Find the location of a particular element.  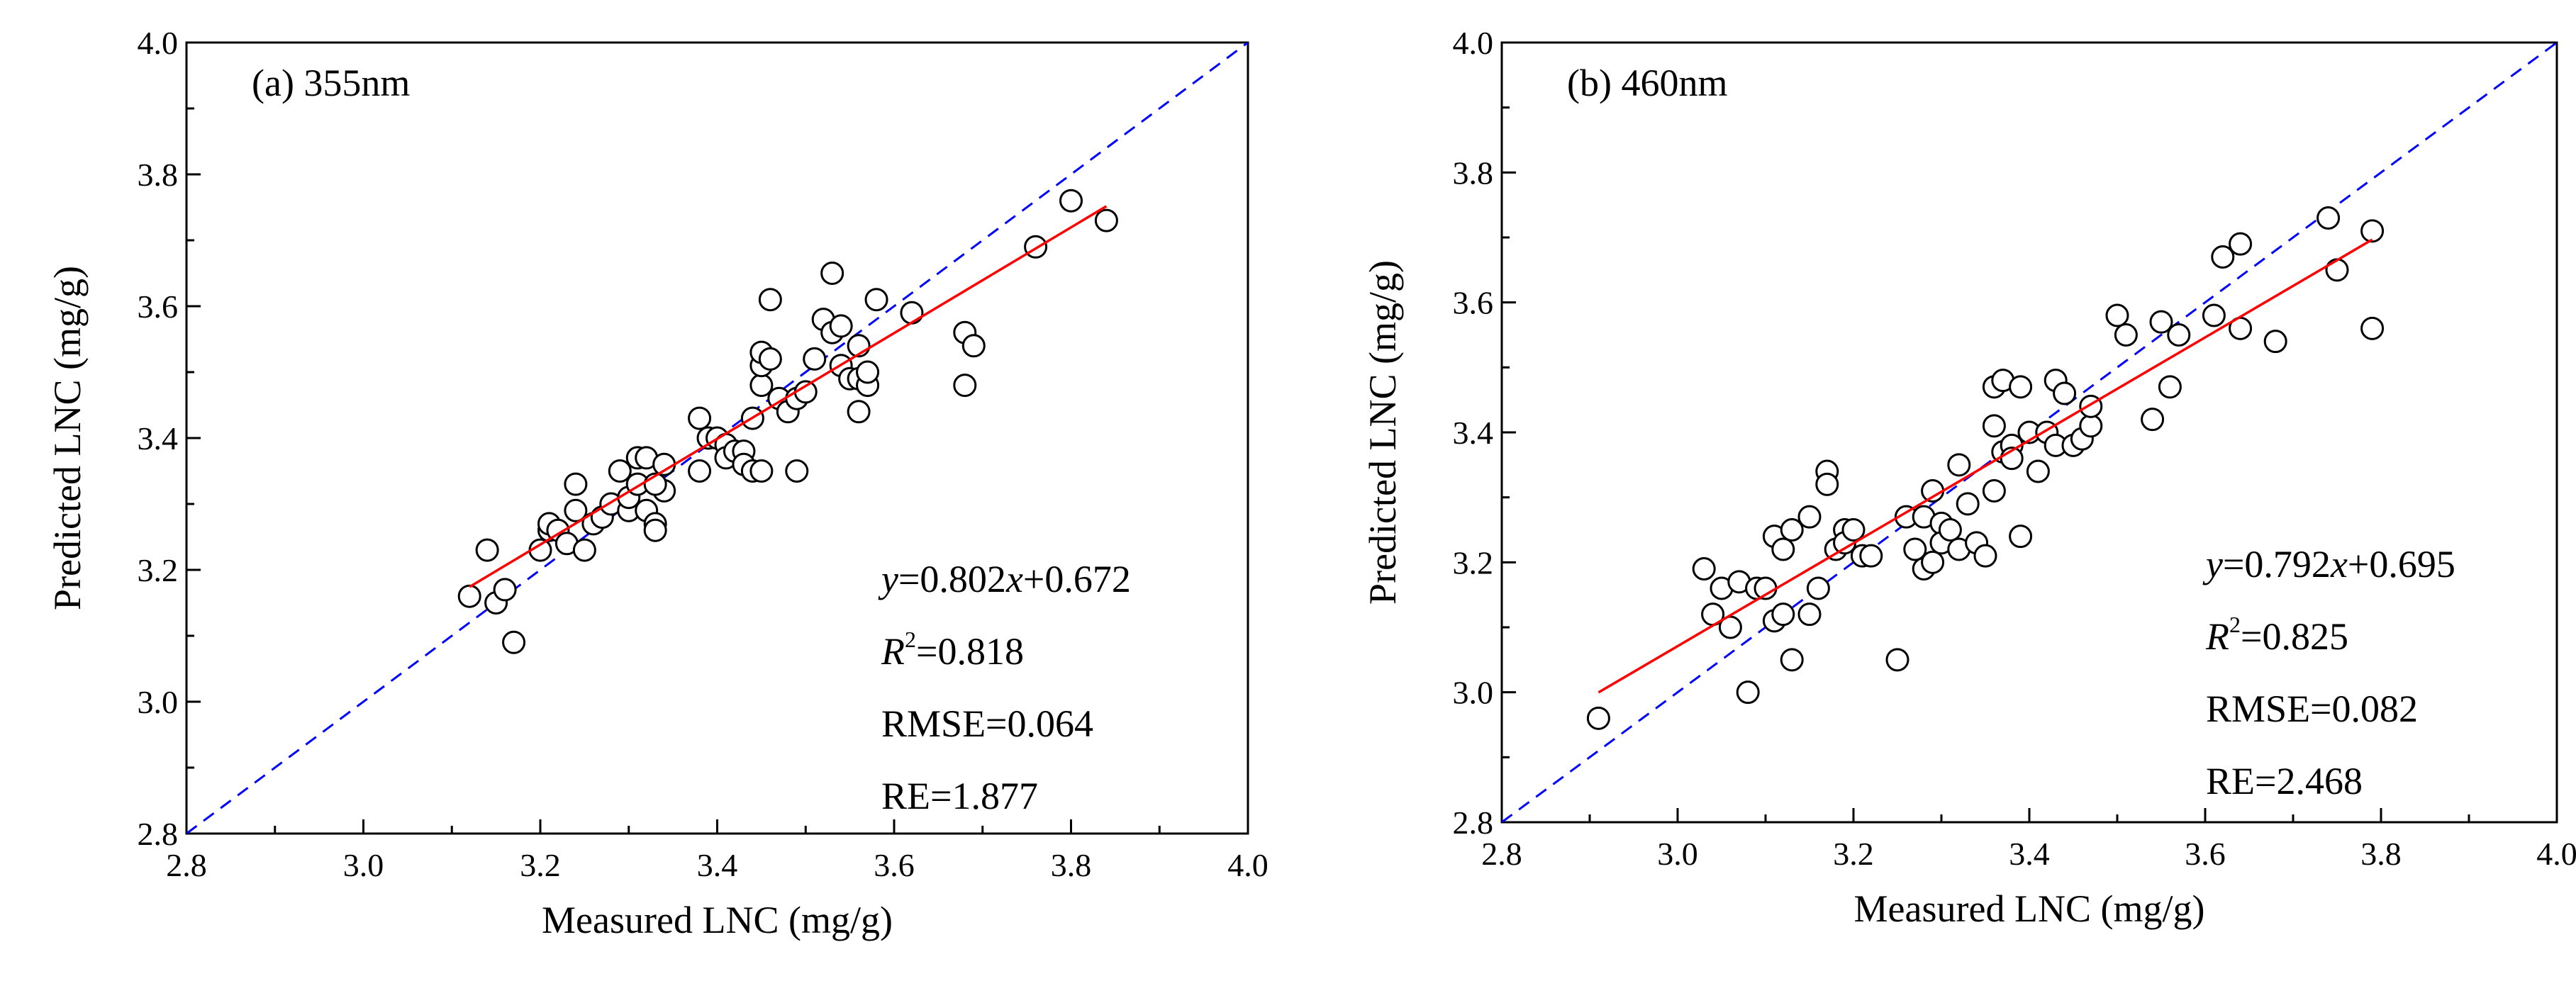

x-tick-label: 3.8 is located at coordinates (2381, 854).